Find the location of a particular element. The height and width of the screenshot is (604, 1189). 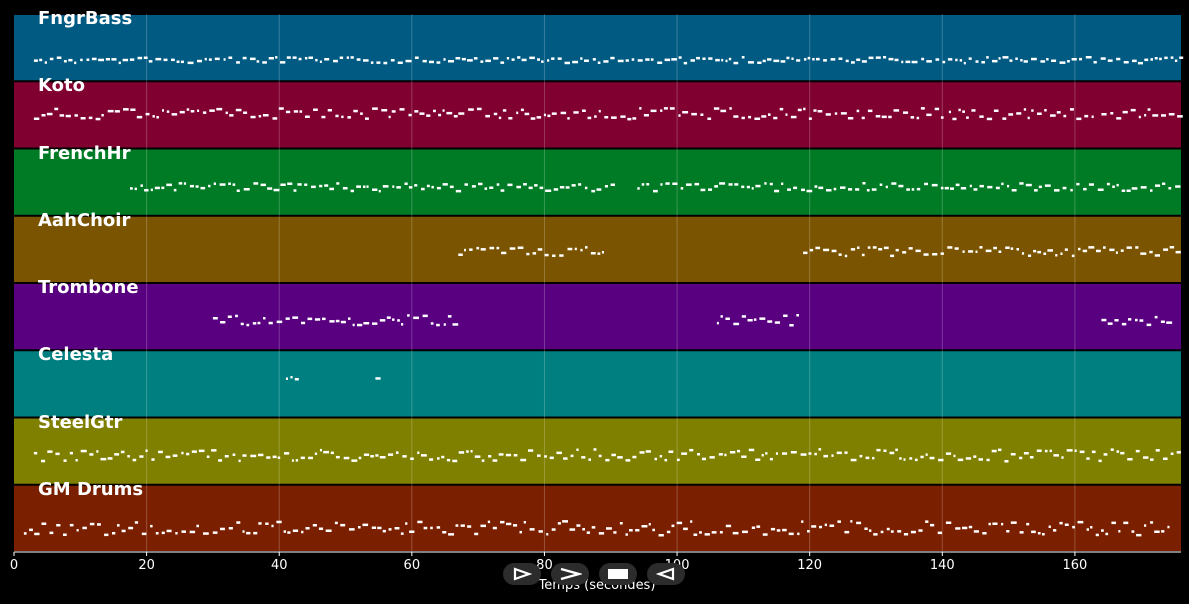

track-label: FrenchHr is located at coordinates (84, 153).